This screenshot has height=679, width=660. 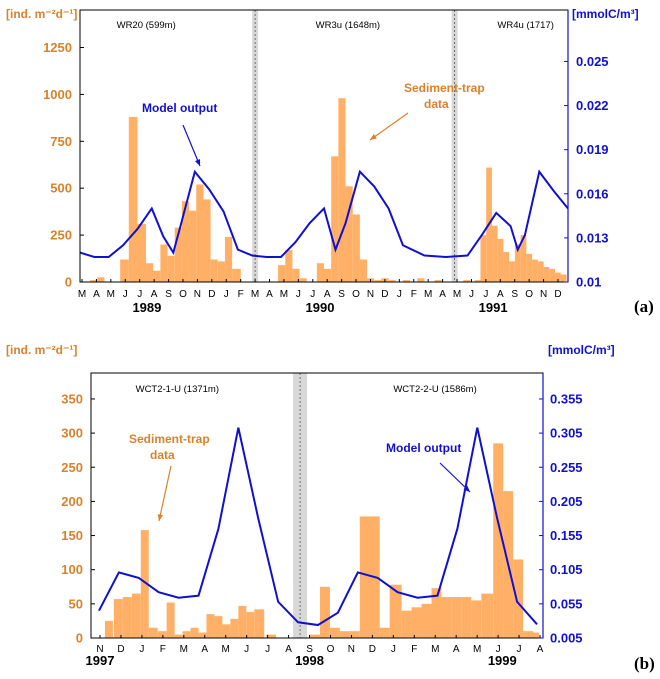 What do you see at coordinates (61, 141) in the screenshot?
I see `left-tick-label: 750` at bounding box center [61, 141].